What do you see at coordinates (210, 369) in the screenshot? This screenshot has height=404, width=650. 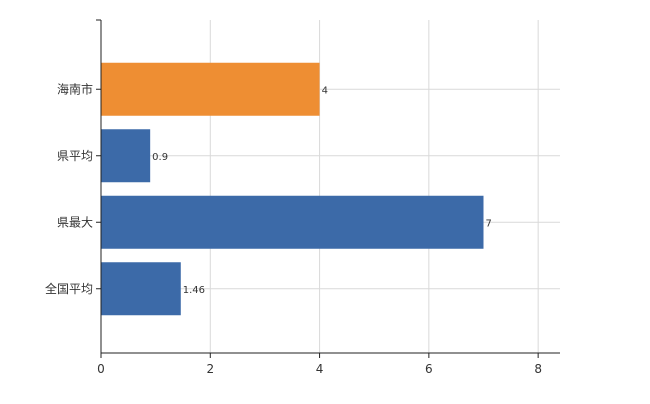 I see `x-tick-label-2: 2` at bounding box center [210, 369].